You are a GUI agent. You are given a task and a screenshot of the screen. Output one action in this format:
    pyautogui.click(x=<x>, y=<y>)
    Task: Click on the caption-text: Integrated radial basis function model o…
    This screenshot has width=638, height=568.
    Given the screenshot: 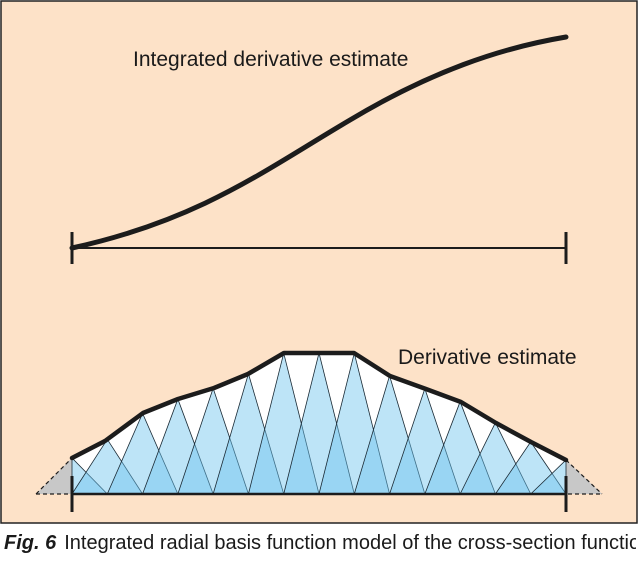 What is the action you would take?
    pyautogui.click(x=350, y=543)
    